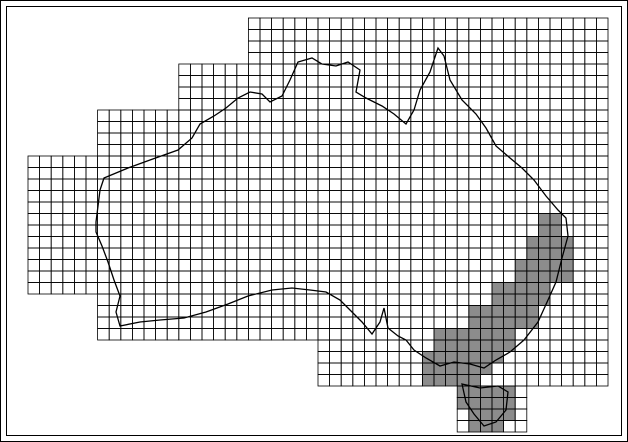 The image size is (628, 442). I want to click on tasmania-coastline, so click(485, 405).